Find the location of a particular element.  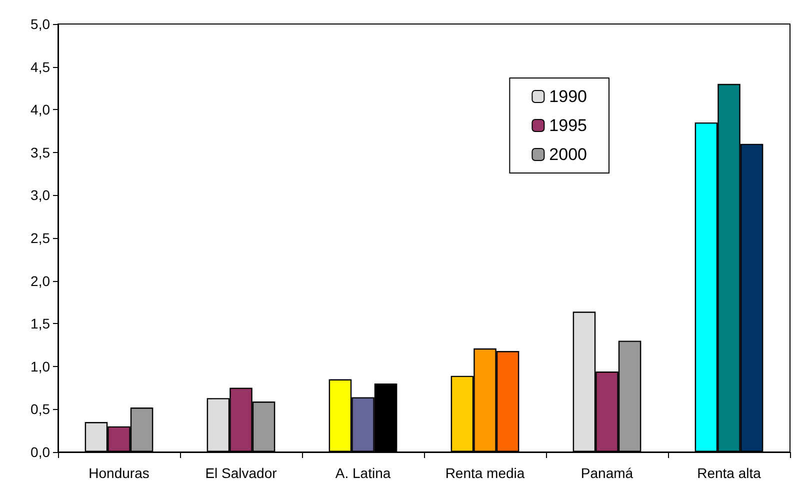

y-tick-label: 1,5 is located at coordinates (40, 324).